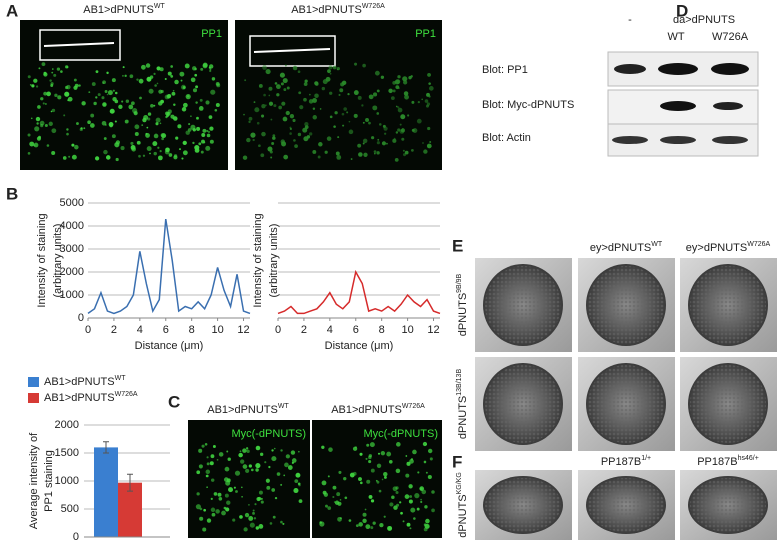  I want to click on label-text: AB1>dPNUTS, so click(118, 10).